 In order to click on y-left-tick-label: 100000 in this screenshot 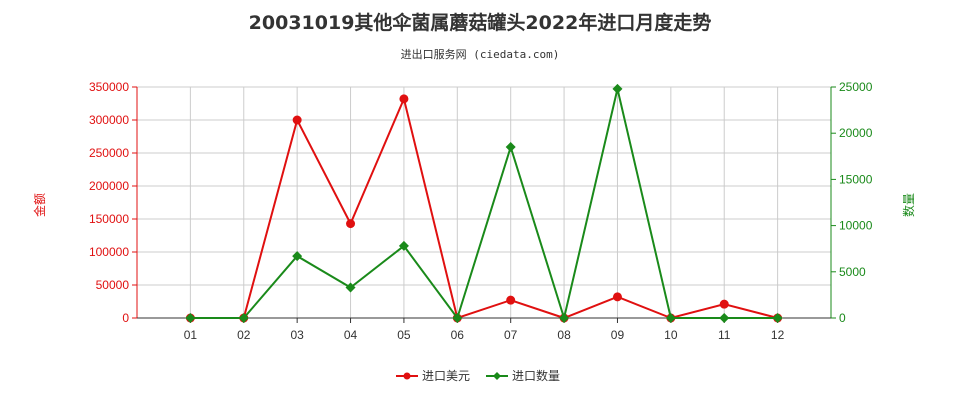, I will do `click(109, 252)`.